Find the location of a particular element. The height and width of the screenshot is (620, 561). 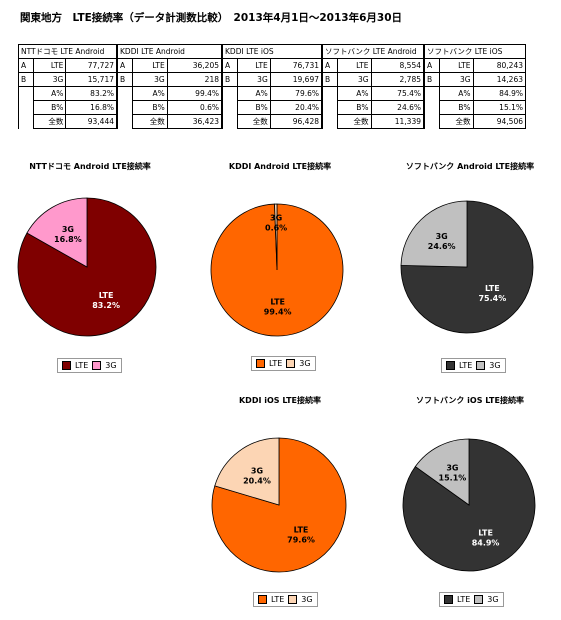

stat-value: 20.4% is located at coordinates (296, 107).